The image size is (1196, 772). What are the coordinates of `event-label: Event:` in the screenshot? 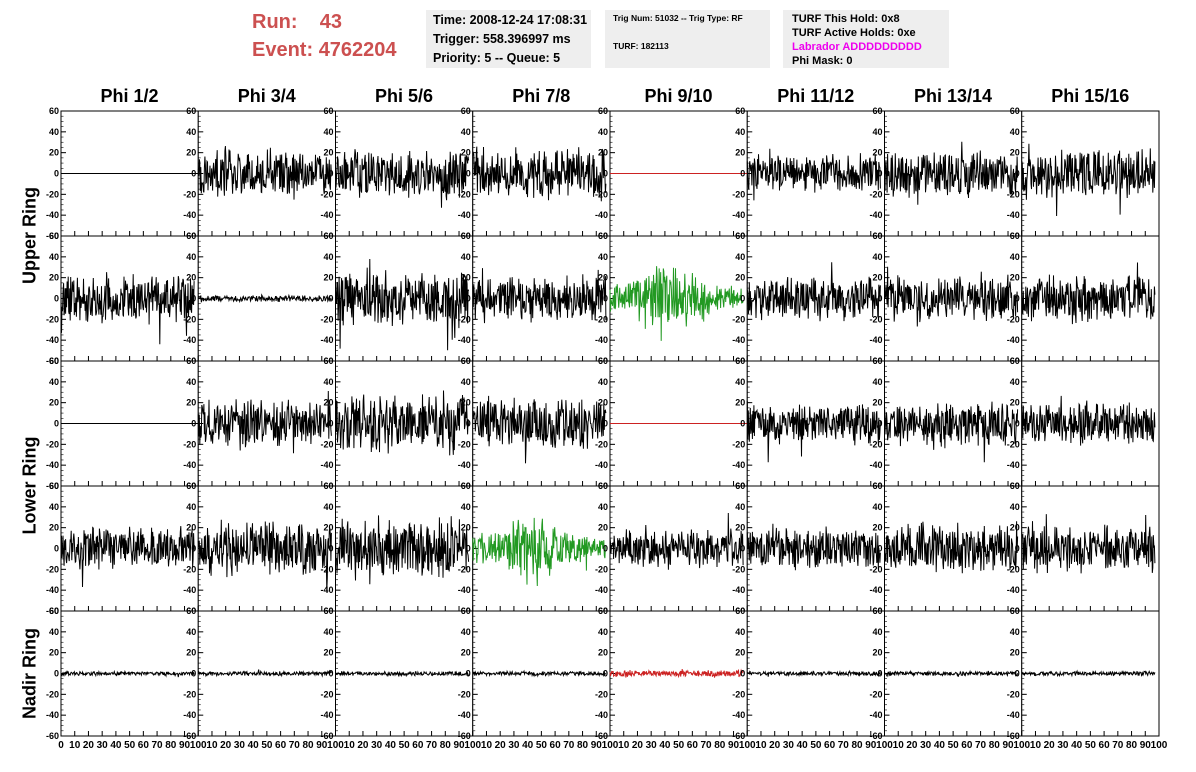 It's located at (283, 50).